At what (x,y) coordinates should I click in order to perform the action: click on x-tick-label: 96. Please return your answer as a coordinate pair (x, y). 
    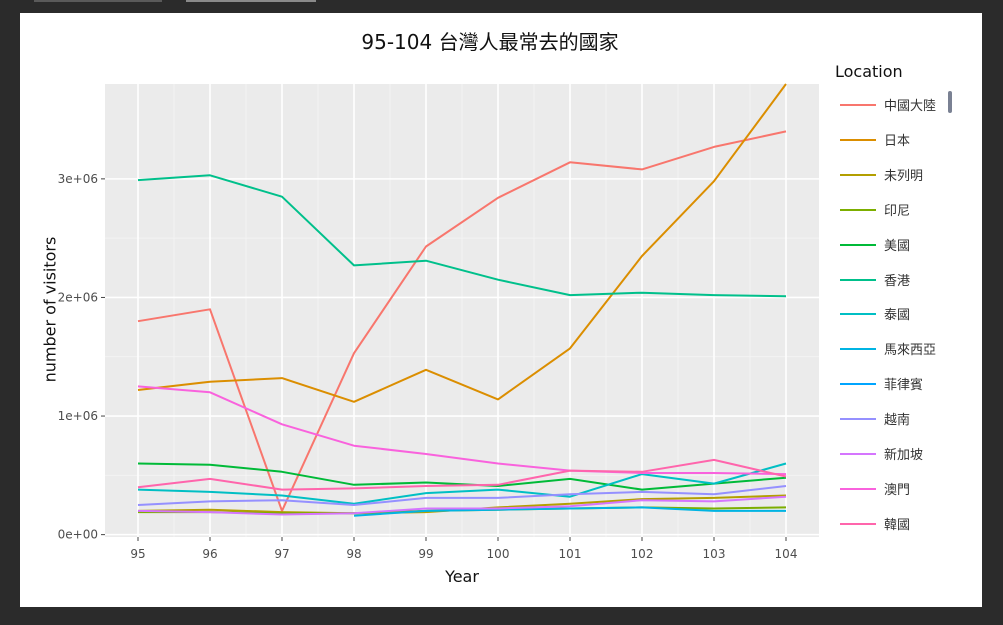
    Looking at the image, I should click on (209, 554).